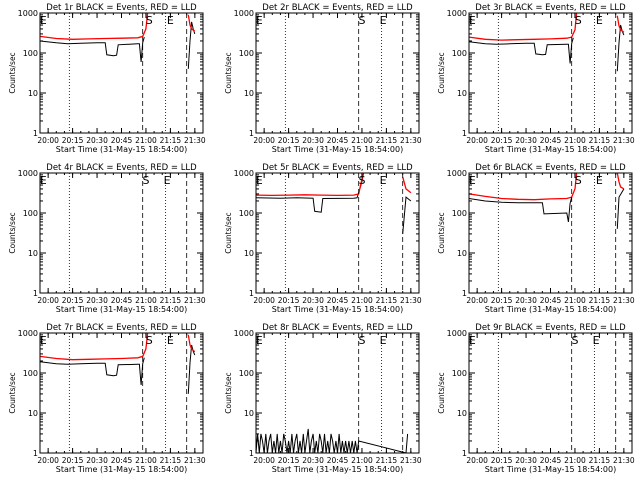 This screenshot has height=480, width=640. Describe the element at coordinates (550, 8) in the screenshot. I see `plot-title: Det 3r BLACK = Events, RED = LLD` at that location.